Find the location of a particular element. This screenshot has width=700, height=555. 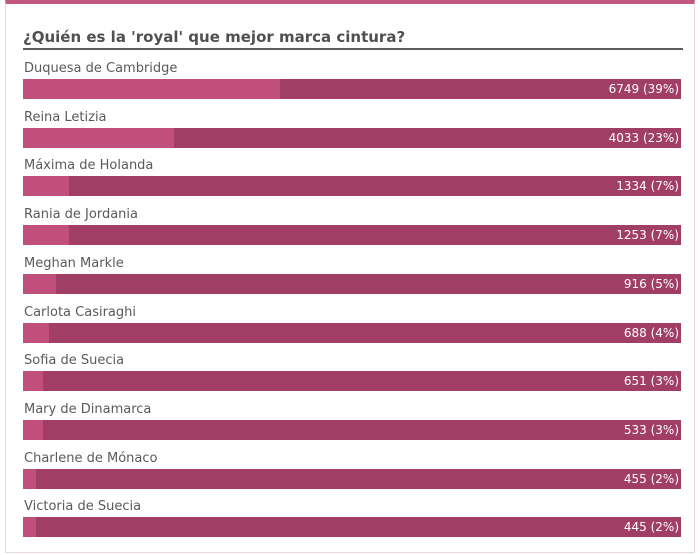

poll-option: Reina Letizia 4033 (23%) is located at coordinates (353, 133).